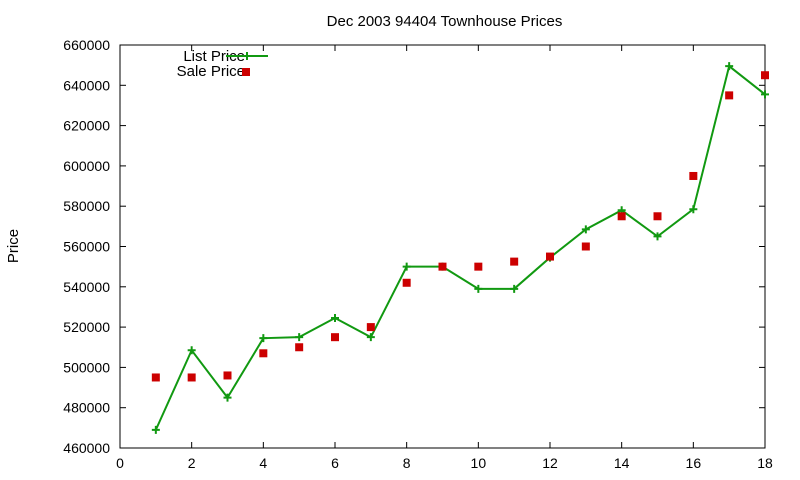 The width and height of the screenshot is (800, 480). What do you see at coordinates (86, 206) in the screenshot?
I see `y-tick-label: 580000` at bounding box center [86, 206].